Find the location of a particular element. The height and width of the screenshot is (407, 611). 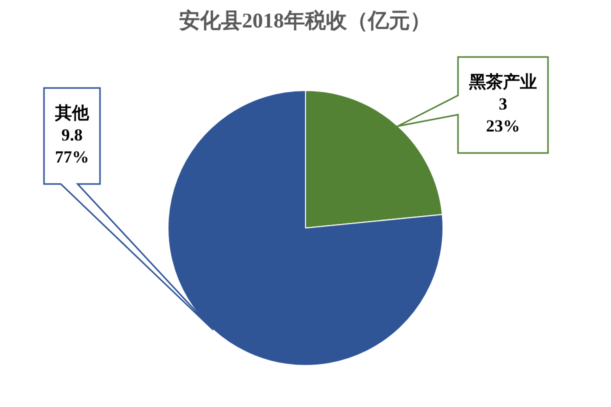

slice-label: 其他 is located at coordinates (72, 112).